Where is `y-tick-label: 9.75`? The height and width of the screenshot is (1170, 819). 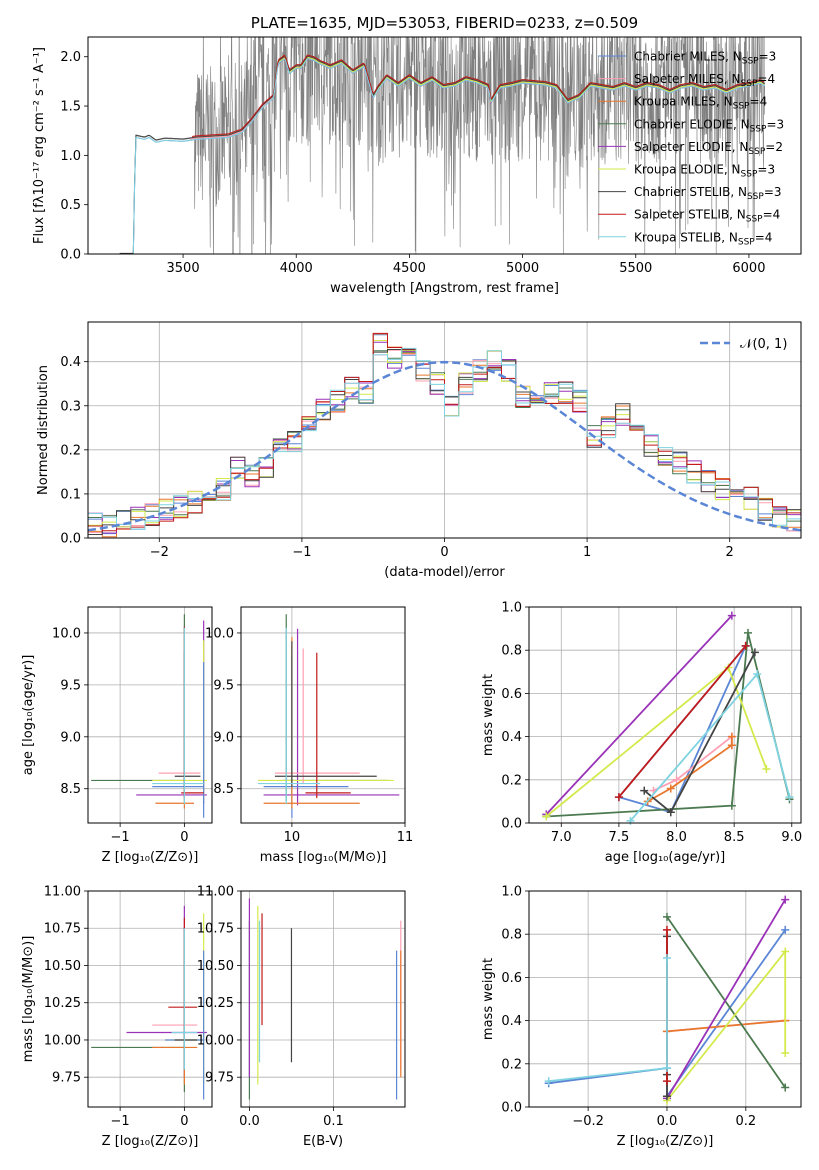 y-tick-label: 9.75 is located at coordinates (66, 1078).